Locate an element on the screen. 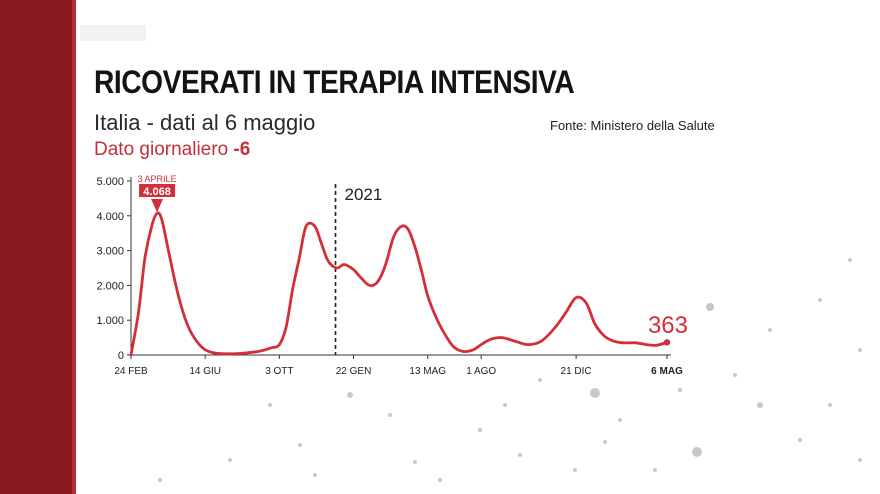  peak-date-label: 3 APRILE is located at coordinates (157, 179).